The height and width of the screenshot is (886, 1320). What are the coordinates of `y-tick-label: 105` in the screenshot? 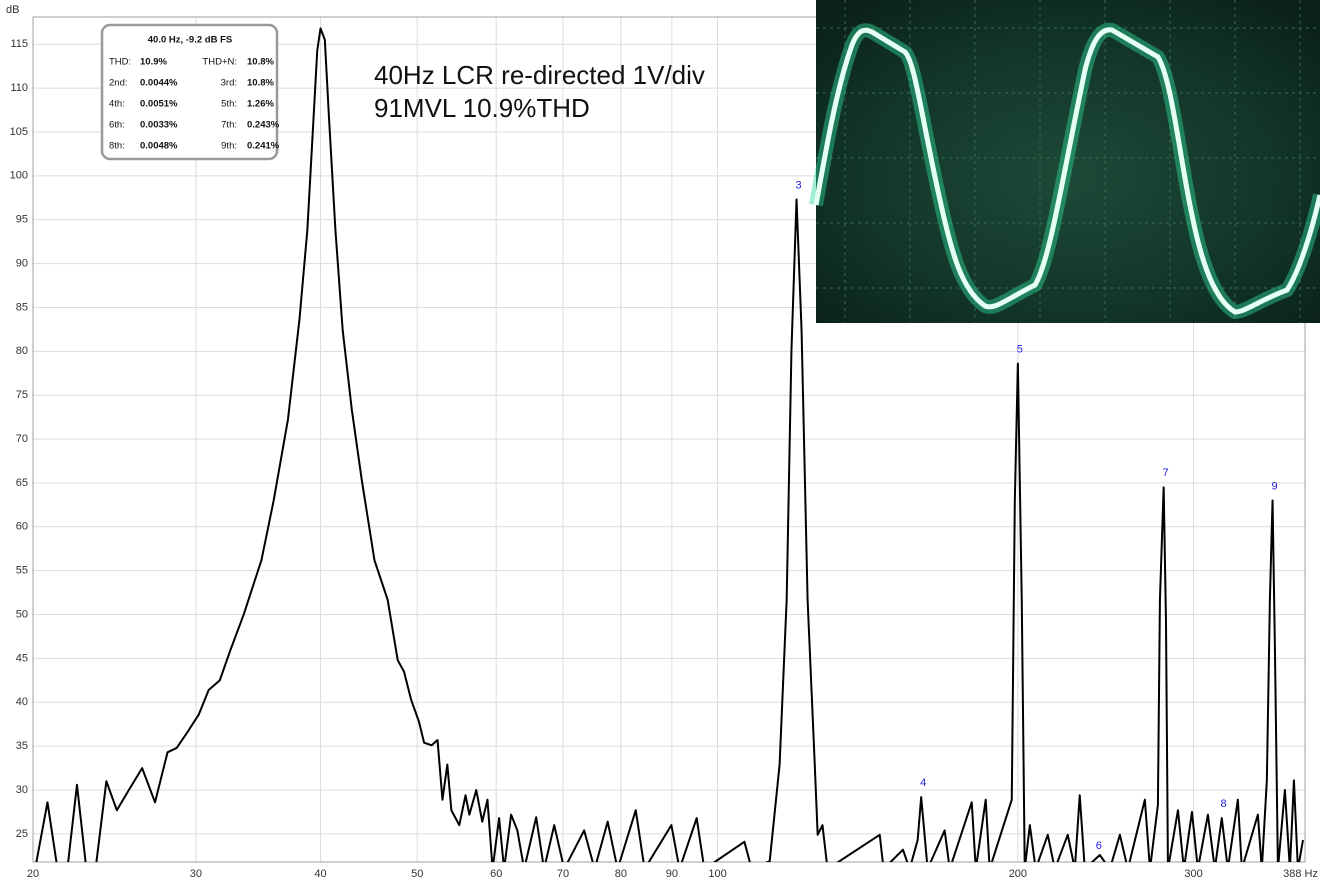 It's located at (19, 132).